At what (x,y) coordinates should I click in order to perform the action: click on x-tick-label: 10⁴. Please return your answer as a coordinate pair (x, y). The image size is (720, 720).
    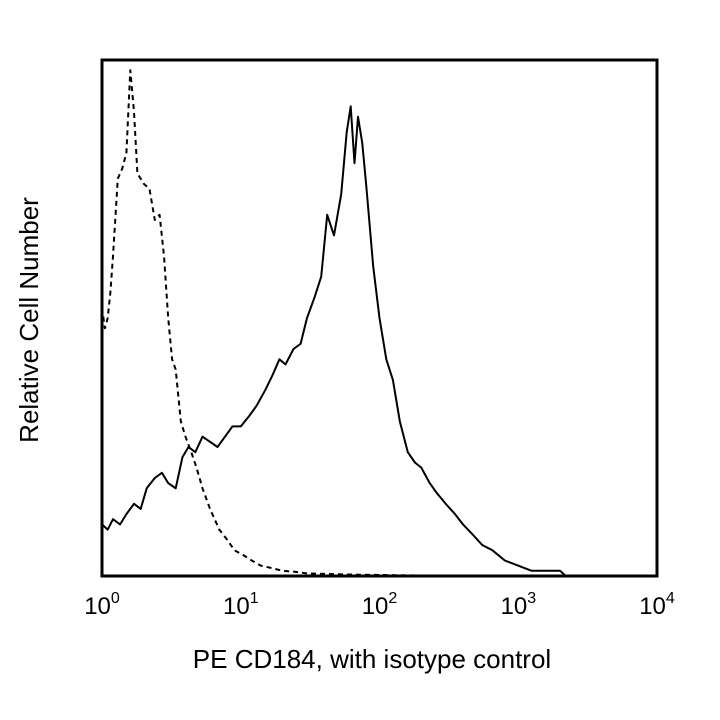
    Looking at the image, I should click on (657, 605).